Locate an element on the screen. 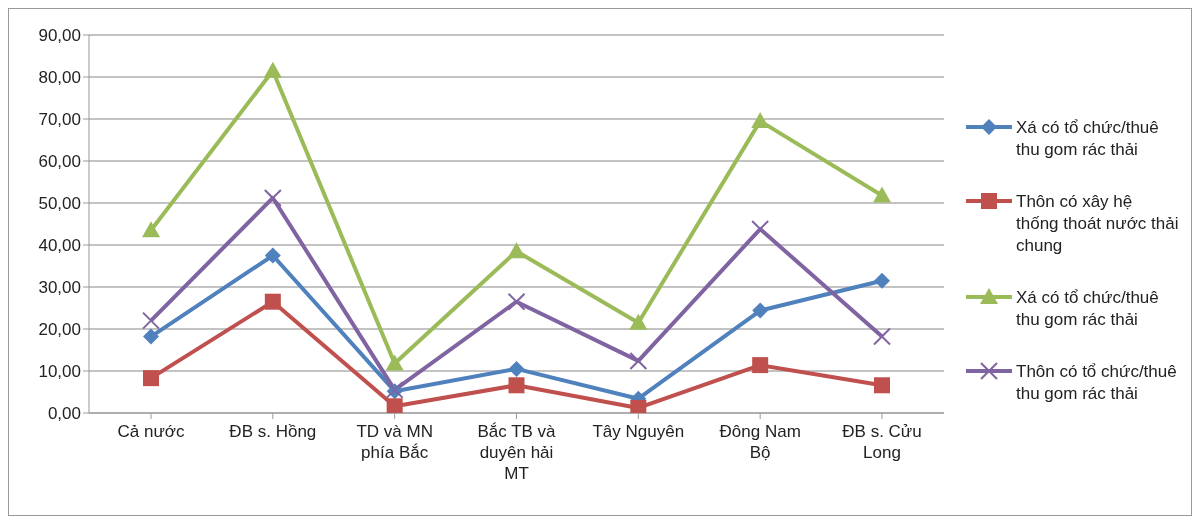 The height and width of the screenshot is (524, 1200). legend-label: Thôn có tổ chức/thuê thu gom rác thải is located at coordinates (1097, 383).